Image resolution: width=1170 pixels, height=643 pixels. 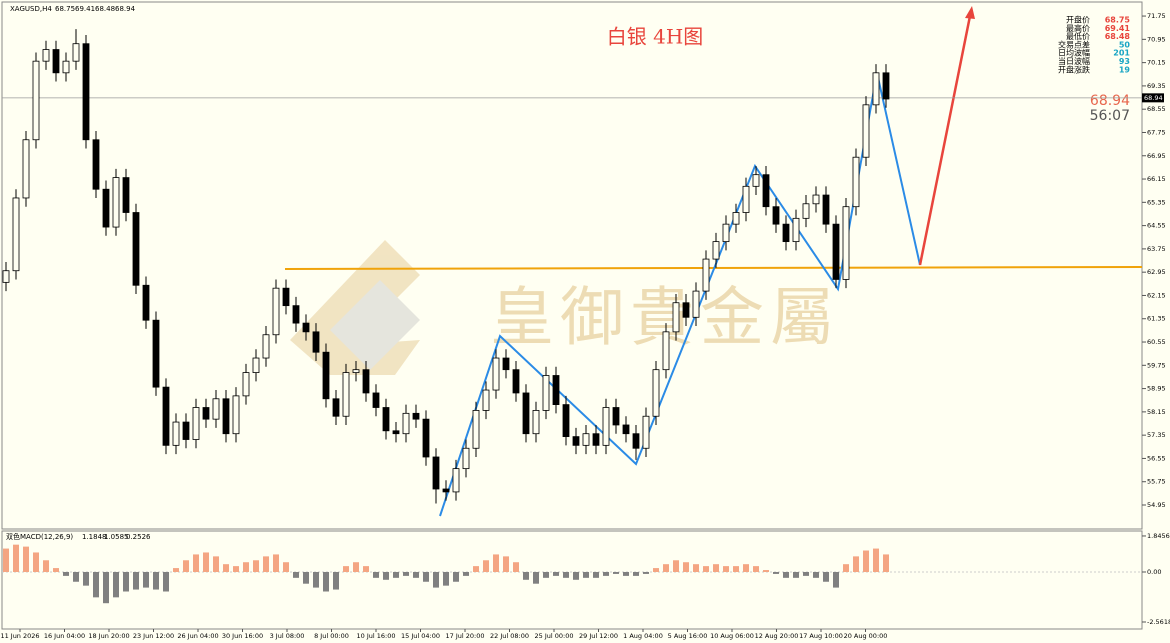 I want to click on info-value: 201, so click(x=1121, y=53).